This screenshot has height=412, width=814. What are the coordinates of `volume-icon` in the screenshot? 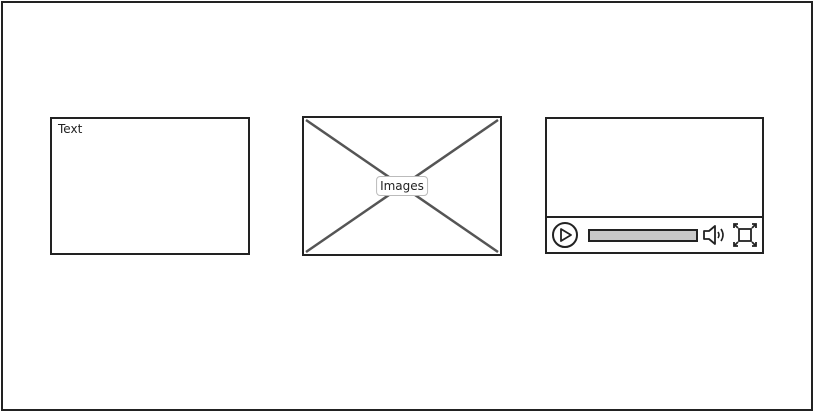 It's located at (713, 235).